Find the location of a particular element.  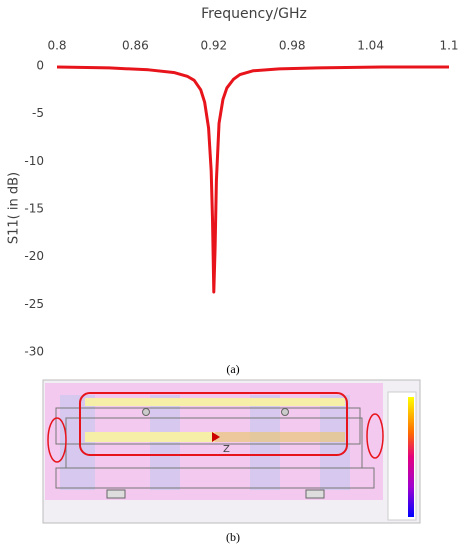

x-tick-label: 0.92 is located at coordinates (213, 46).